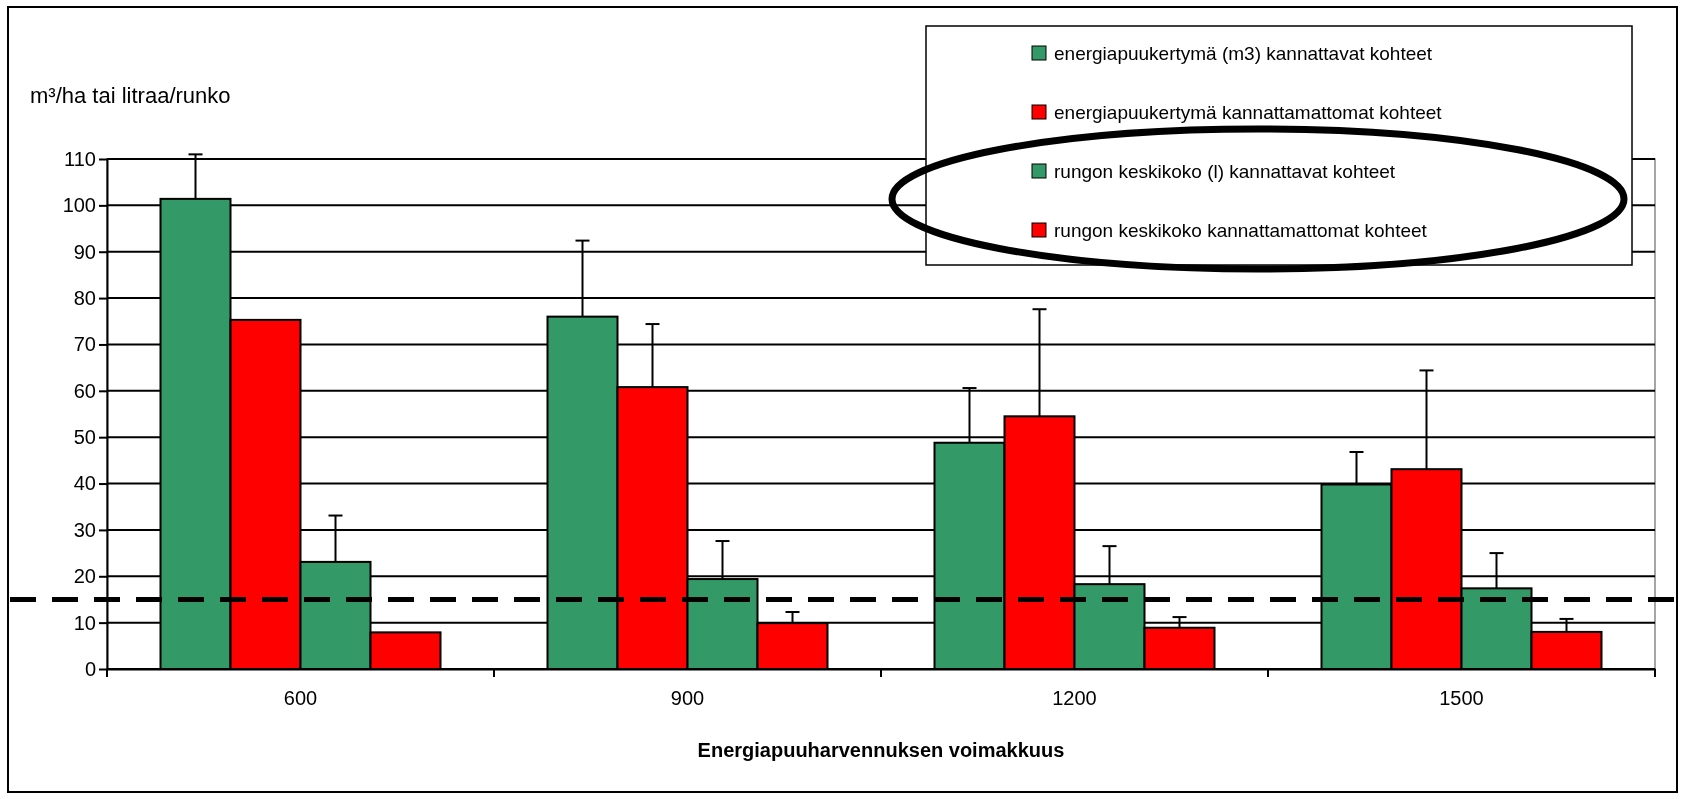  Describe the element at coordinates (881, 750) in the screenshot. I see `x-axis-title: Energiapuuharvennuksen voimakkuus` at that location.